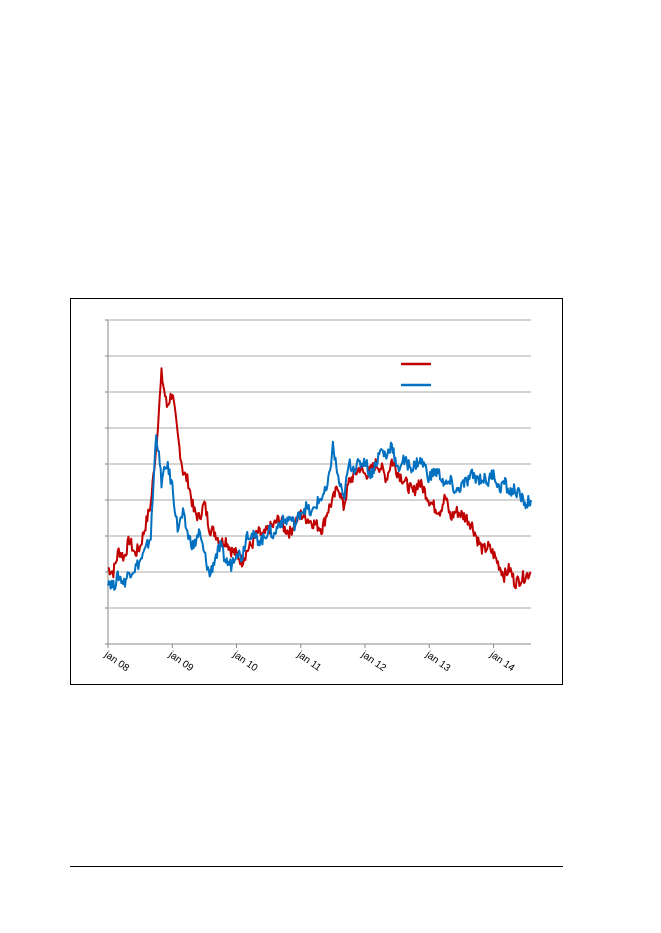 This screenshot has width=661, height=933. Describe the element at coordinates (373, 661) in the screenshot. I see `x-tick-label: jan 12` at that location.